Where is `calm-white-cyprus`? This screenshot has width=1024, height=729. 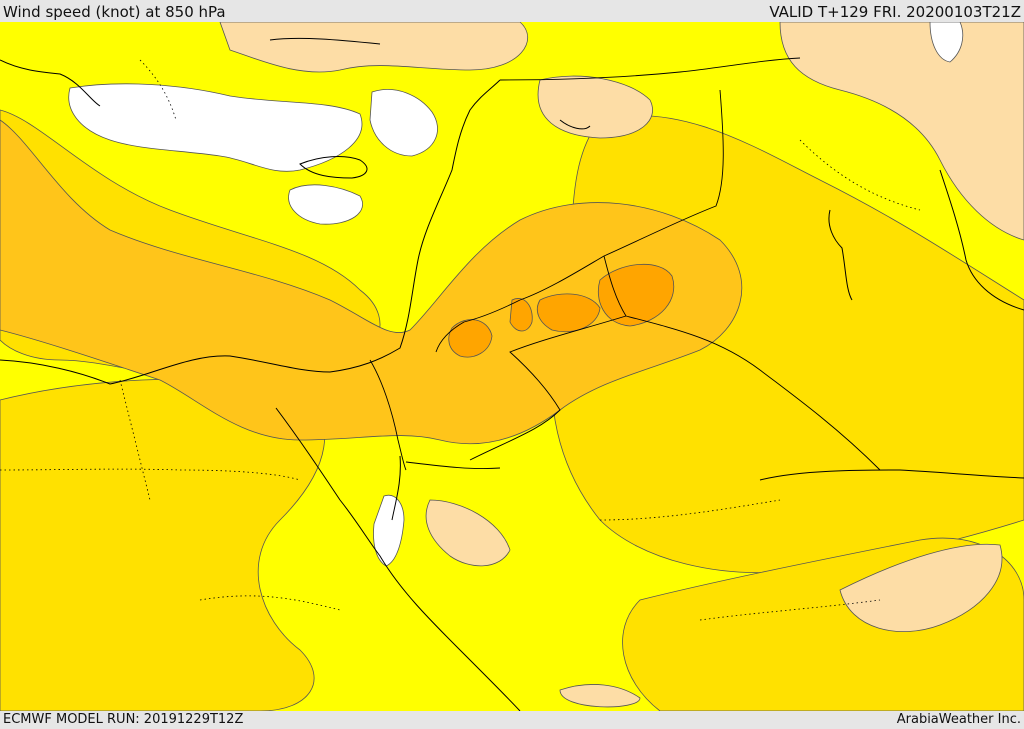 calm-white-cyprus is located at coordinates (325, 204).